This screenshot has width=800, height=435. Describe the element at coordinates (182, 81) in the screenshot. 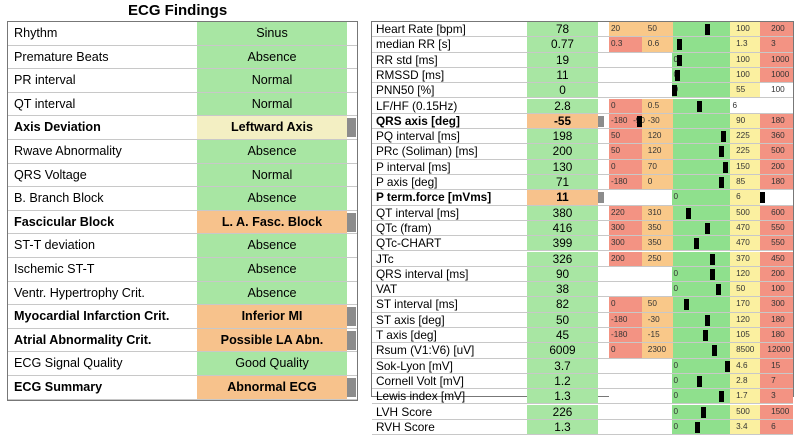

I see `finding-row: PR interval Normal` at that location.